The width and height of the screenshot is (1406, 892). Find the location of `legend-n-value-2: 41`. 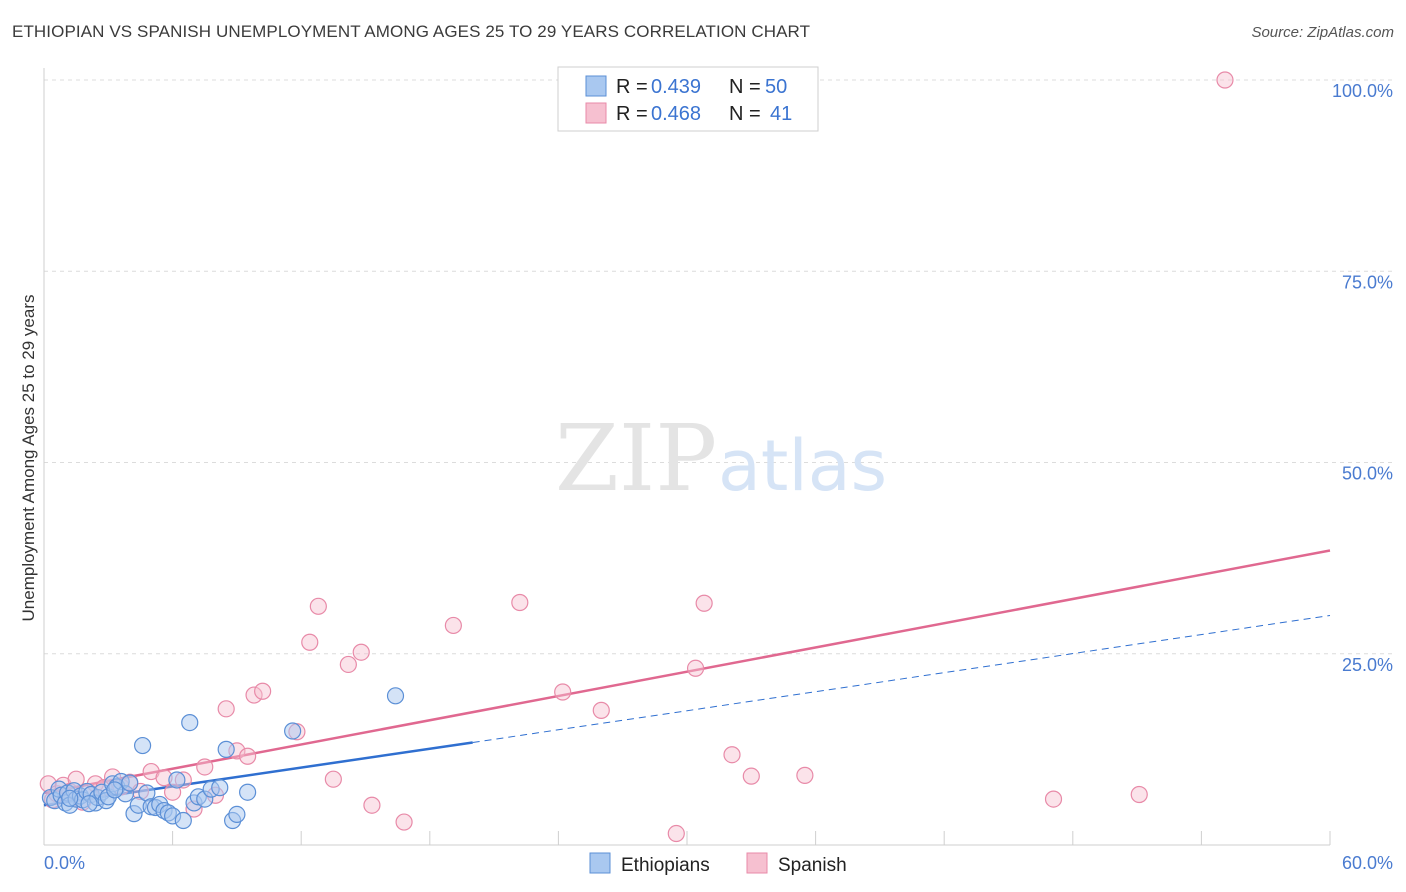

legend-n-value-2: 41 is located at coordinates (781, 114).